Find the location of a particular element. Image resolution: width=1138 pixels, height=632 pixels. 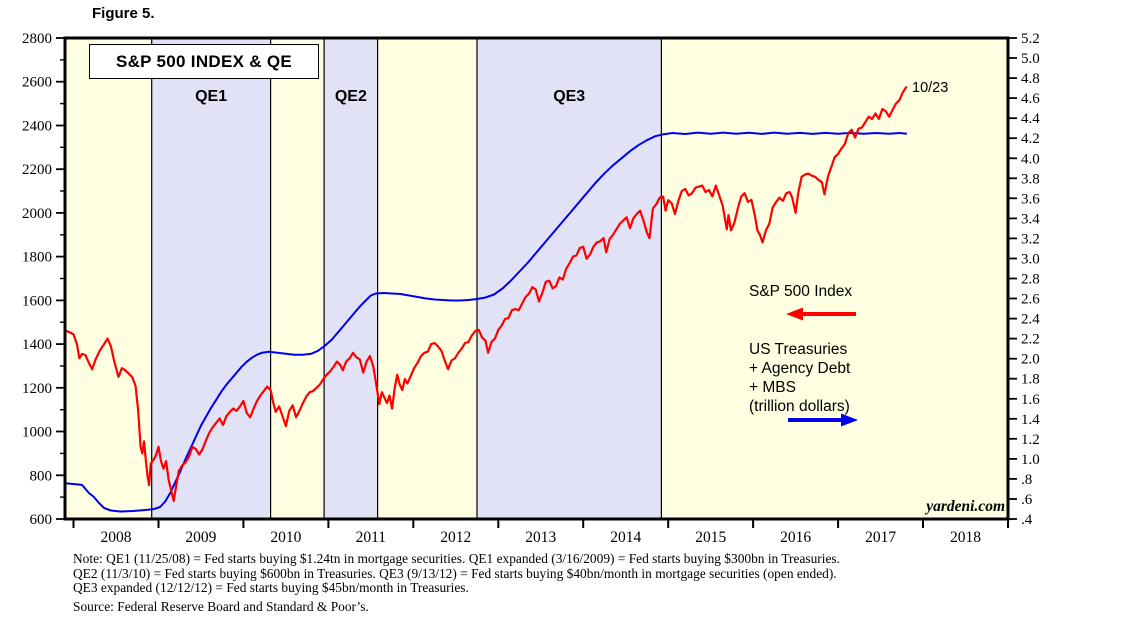

figure-label: Figure 5. is located at coordinates (123, 13).